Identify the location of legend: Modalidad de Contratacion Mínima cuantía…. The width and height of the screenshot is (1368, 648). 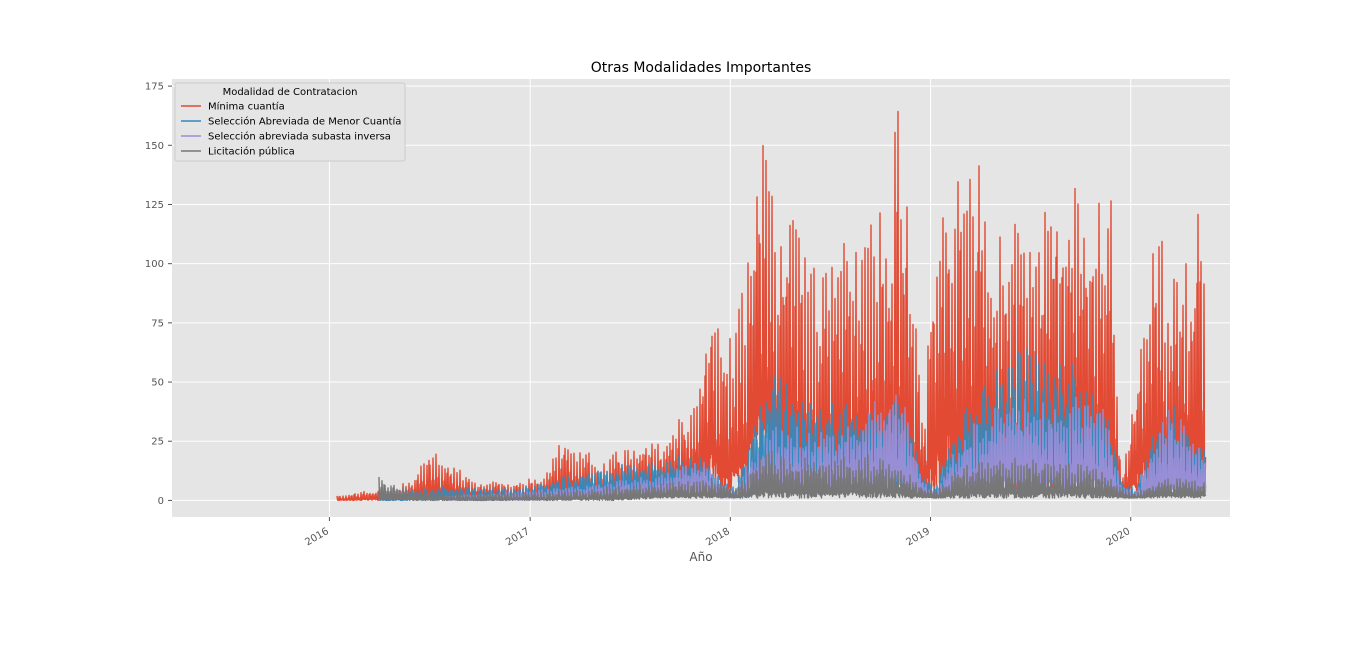
(290, 122).